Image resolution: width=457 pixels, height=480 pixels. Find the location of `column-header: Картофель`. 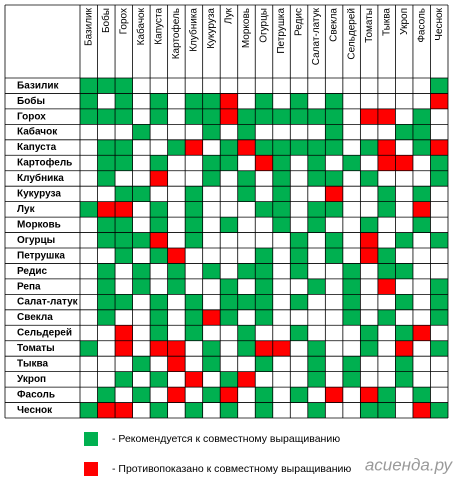

column-header: Картофель is located at coordinates (176, 33).